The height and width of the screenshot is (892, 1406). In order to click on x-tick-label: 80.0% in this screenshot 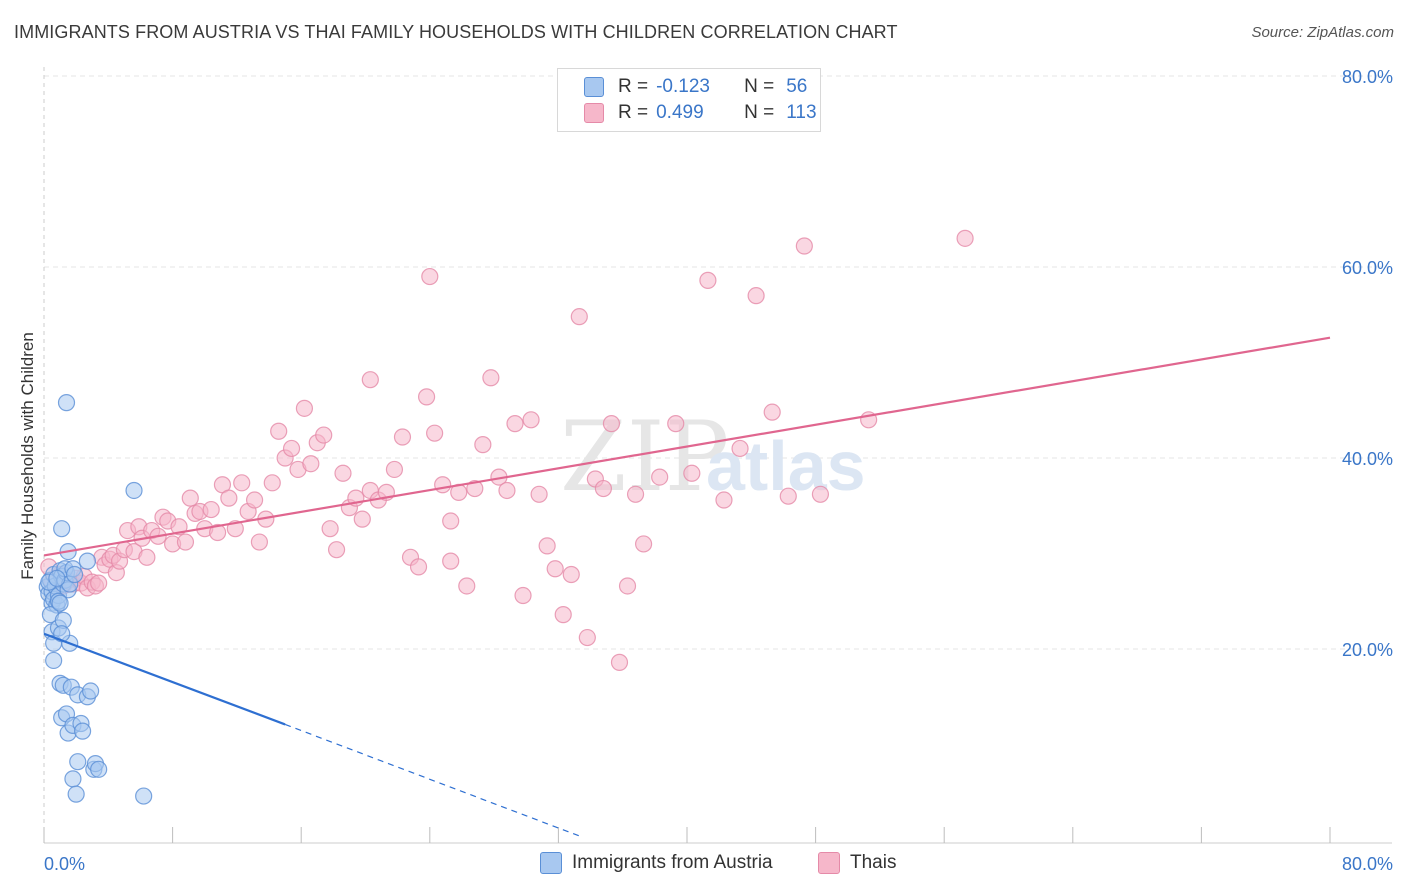, I will do `click(1367, 864)`.